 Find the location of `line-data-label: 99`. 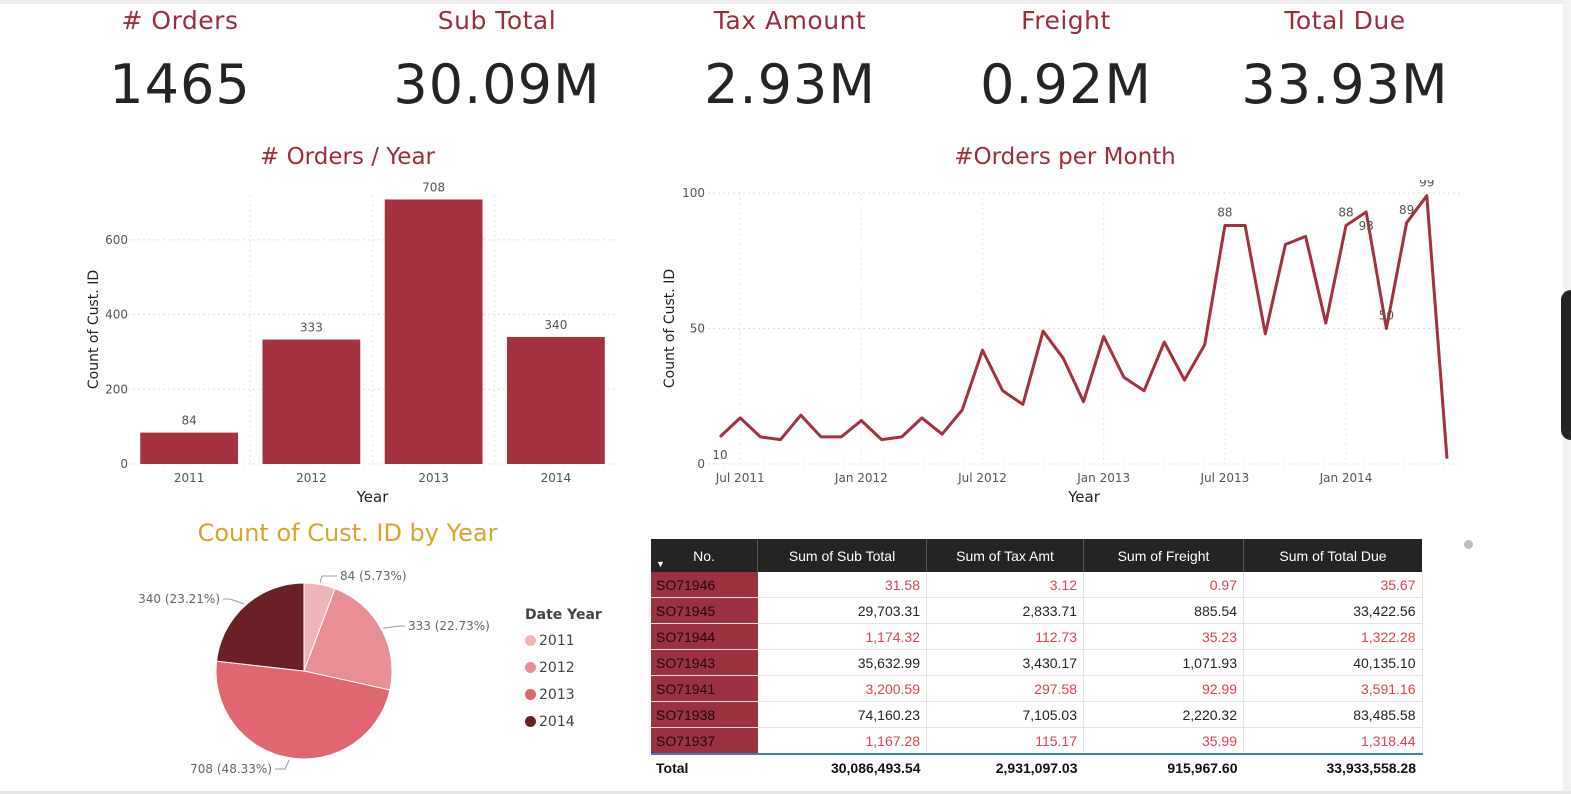

line-data-label: 99 is located at coordinates (1426, 185).